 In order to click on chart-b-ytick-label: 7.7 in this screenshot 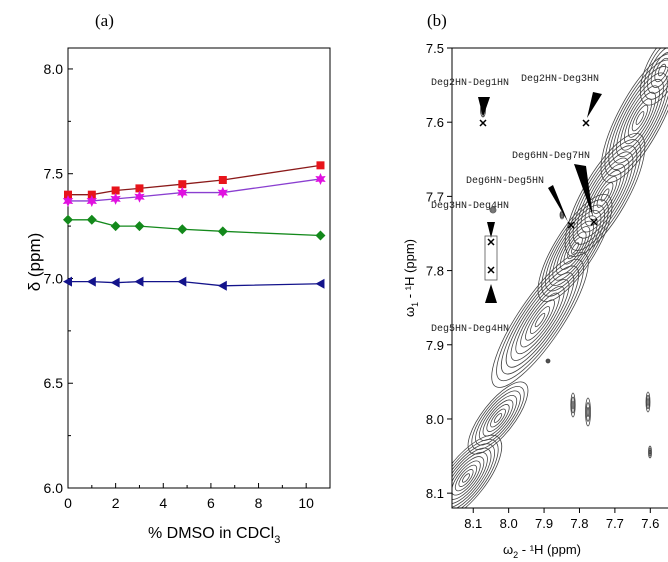, I will do `click(435, 196)`.